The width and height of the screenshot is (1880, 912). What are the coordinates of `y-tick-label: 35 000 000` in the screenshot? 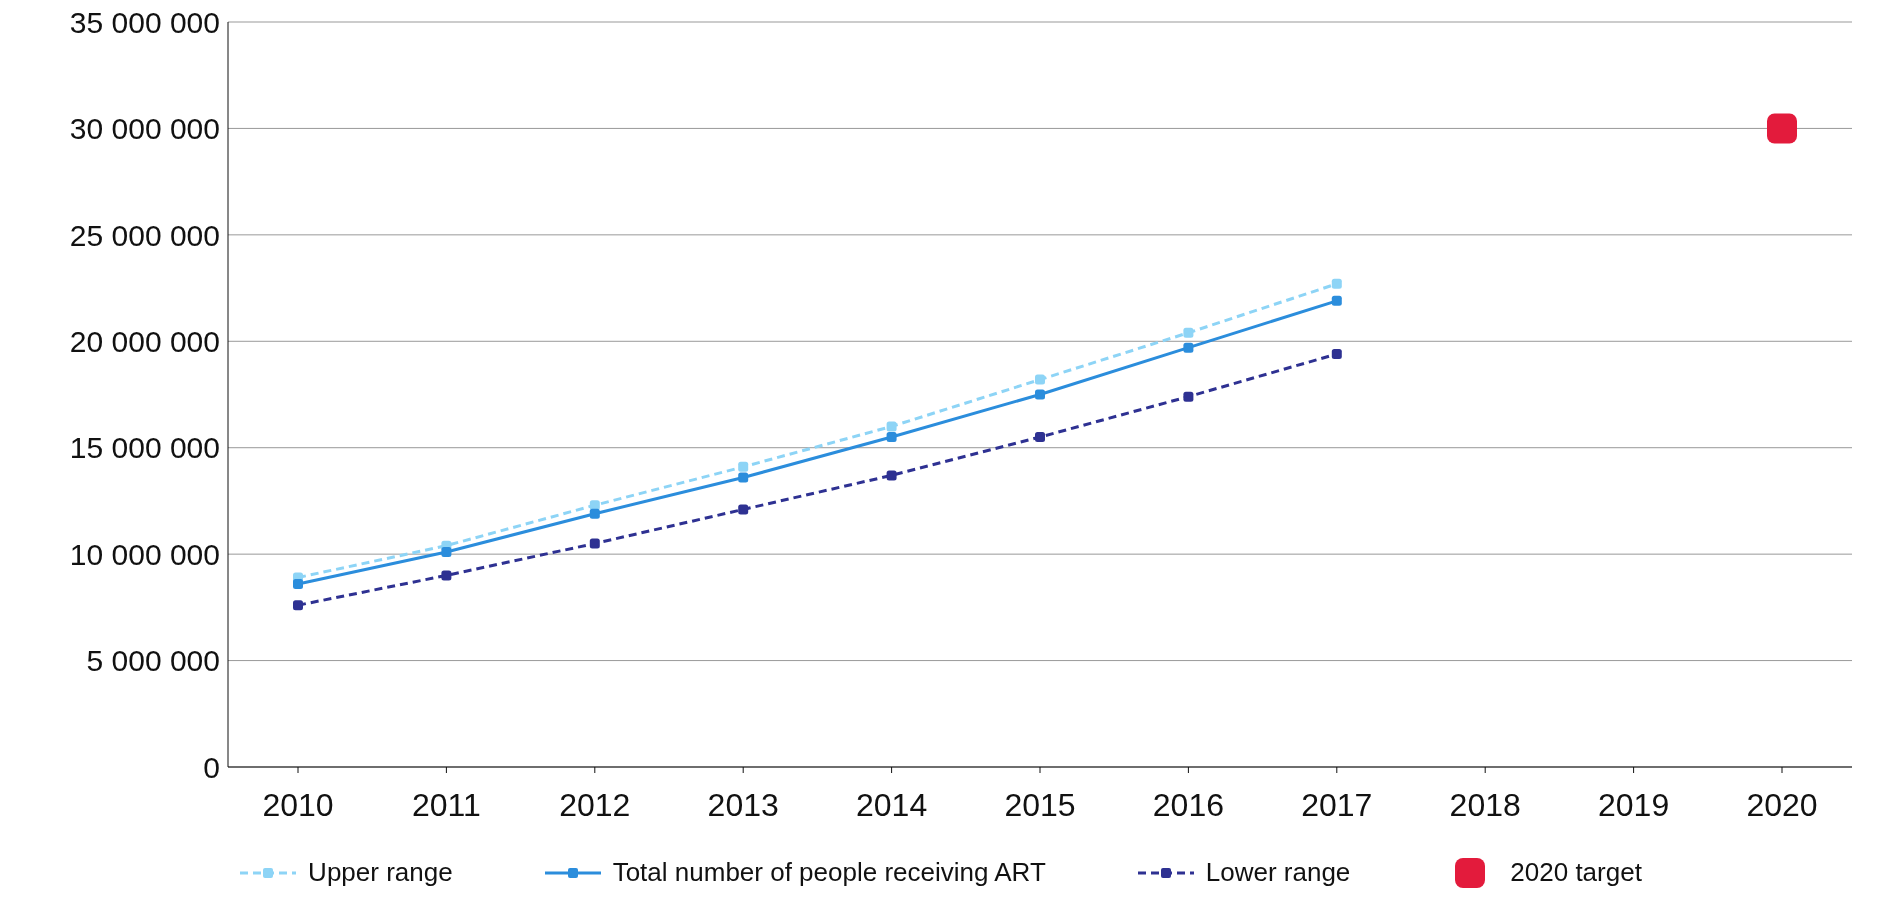 It's located at (144, 22).